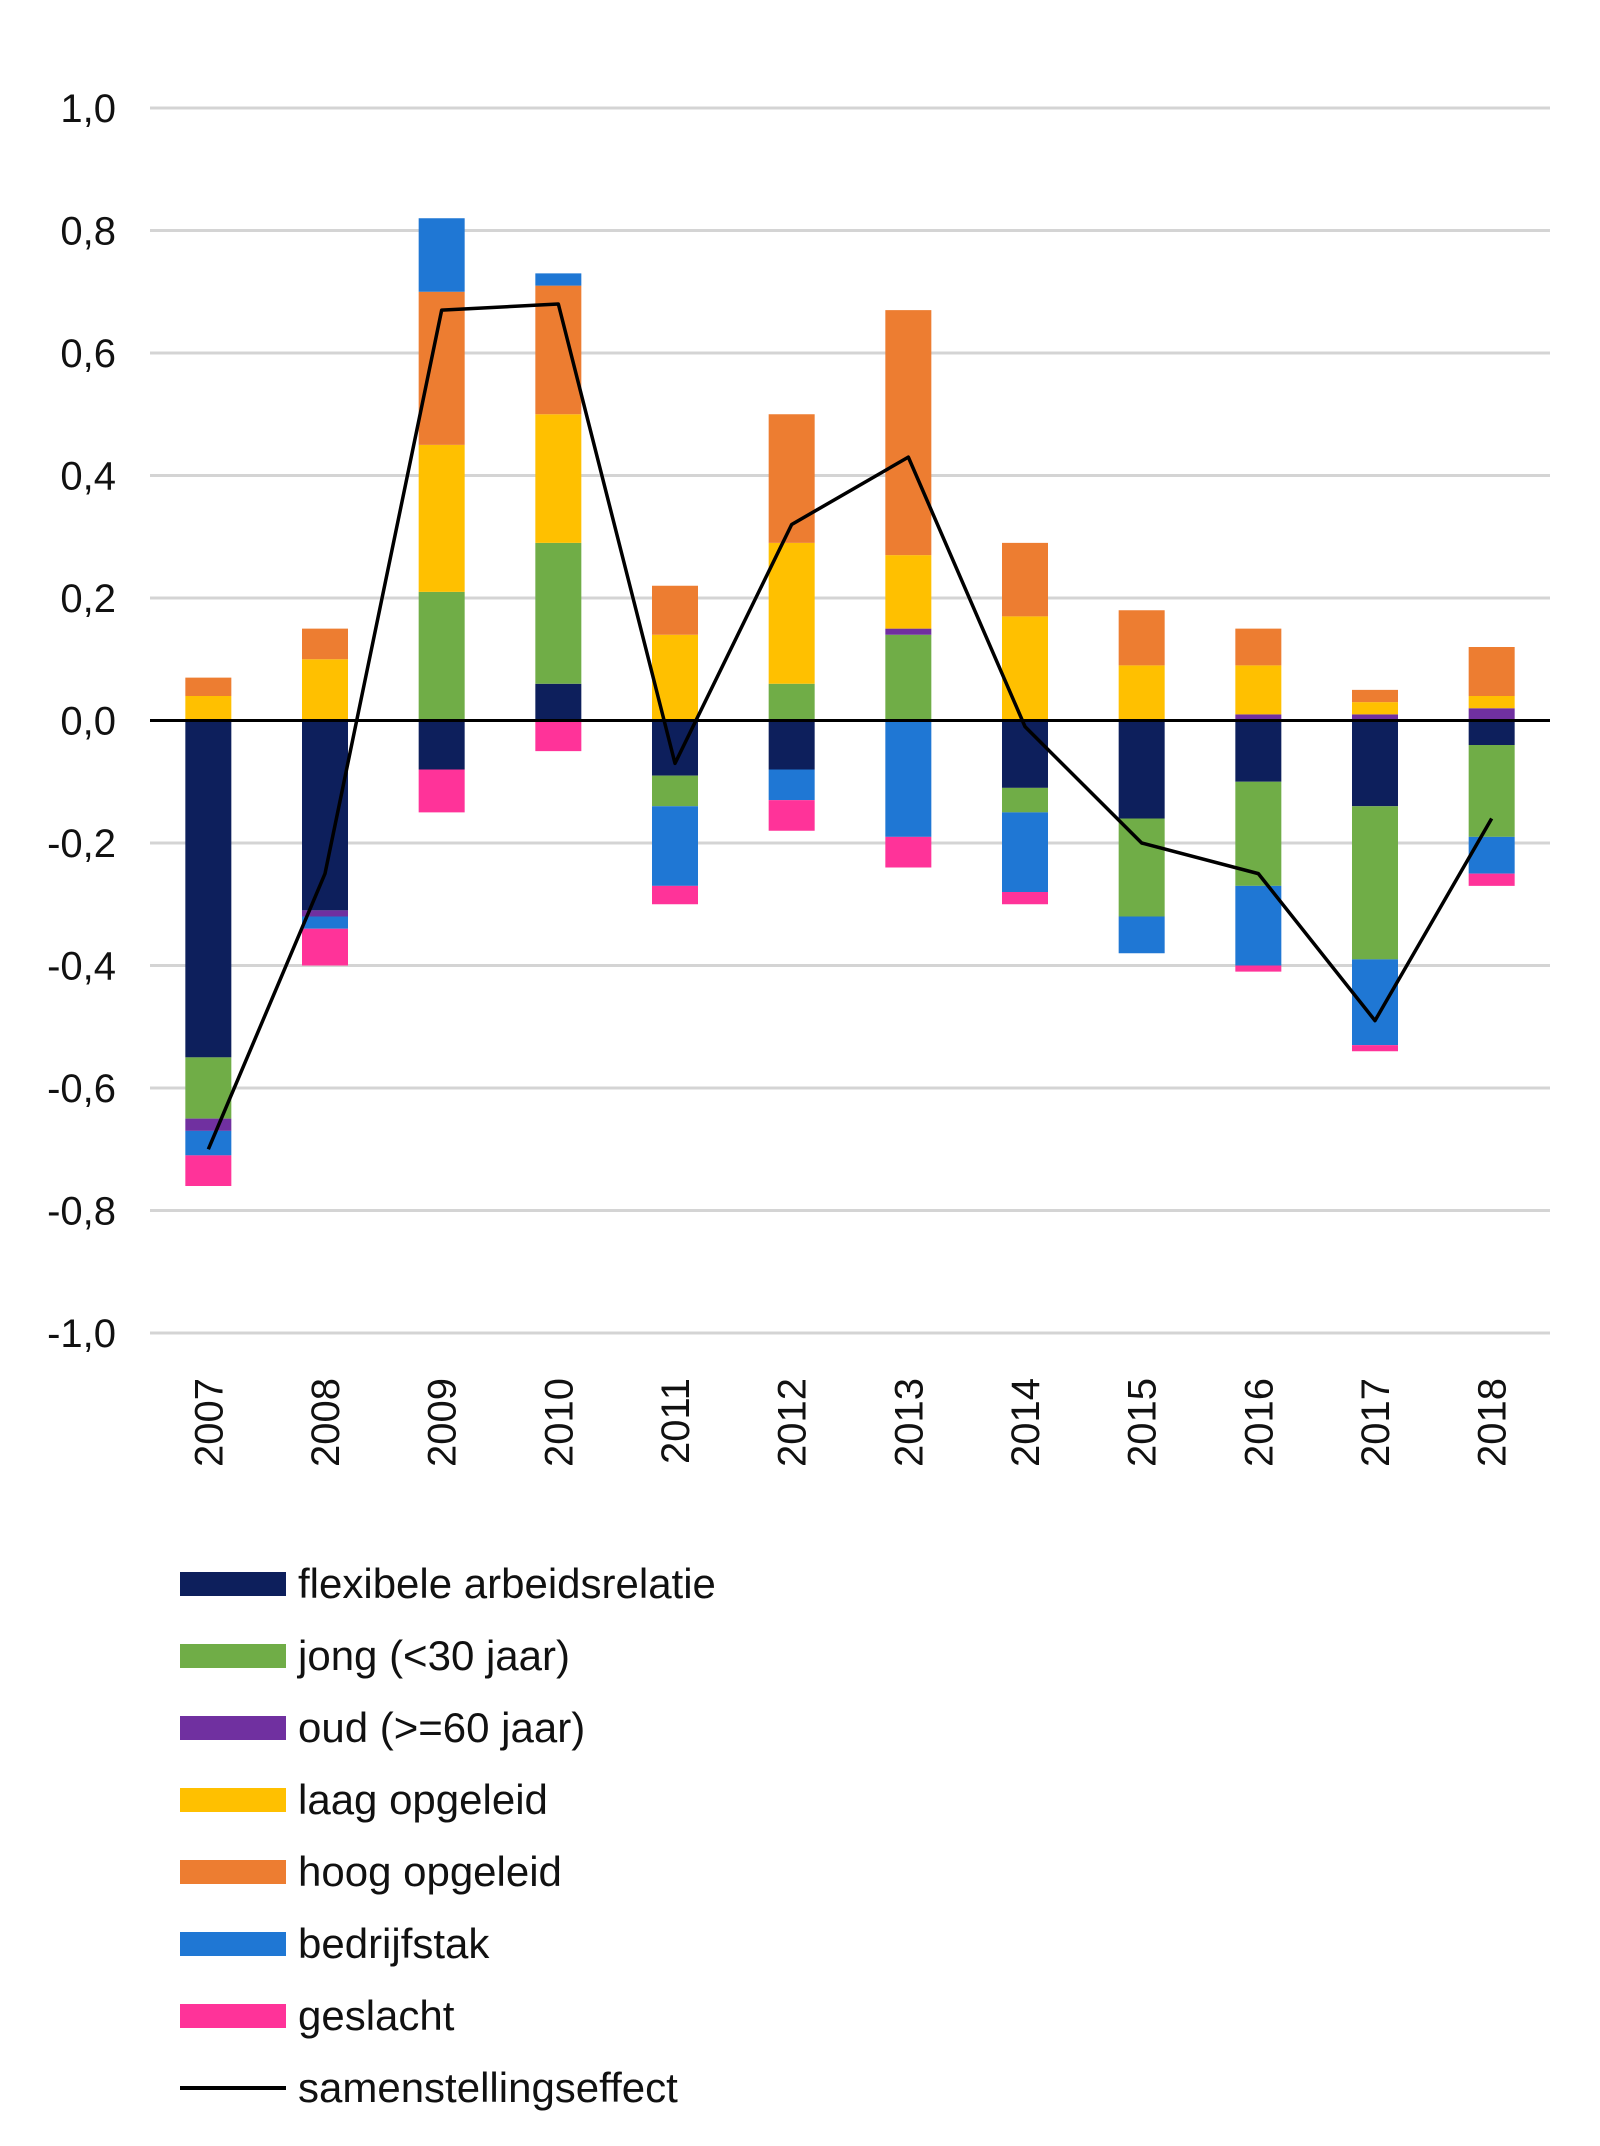  What do you see at coordinates (559, 1422) in the screenshot?
I see `x-tick-label: 2010` at bounding box center [559, 1422].